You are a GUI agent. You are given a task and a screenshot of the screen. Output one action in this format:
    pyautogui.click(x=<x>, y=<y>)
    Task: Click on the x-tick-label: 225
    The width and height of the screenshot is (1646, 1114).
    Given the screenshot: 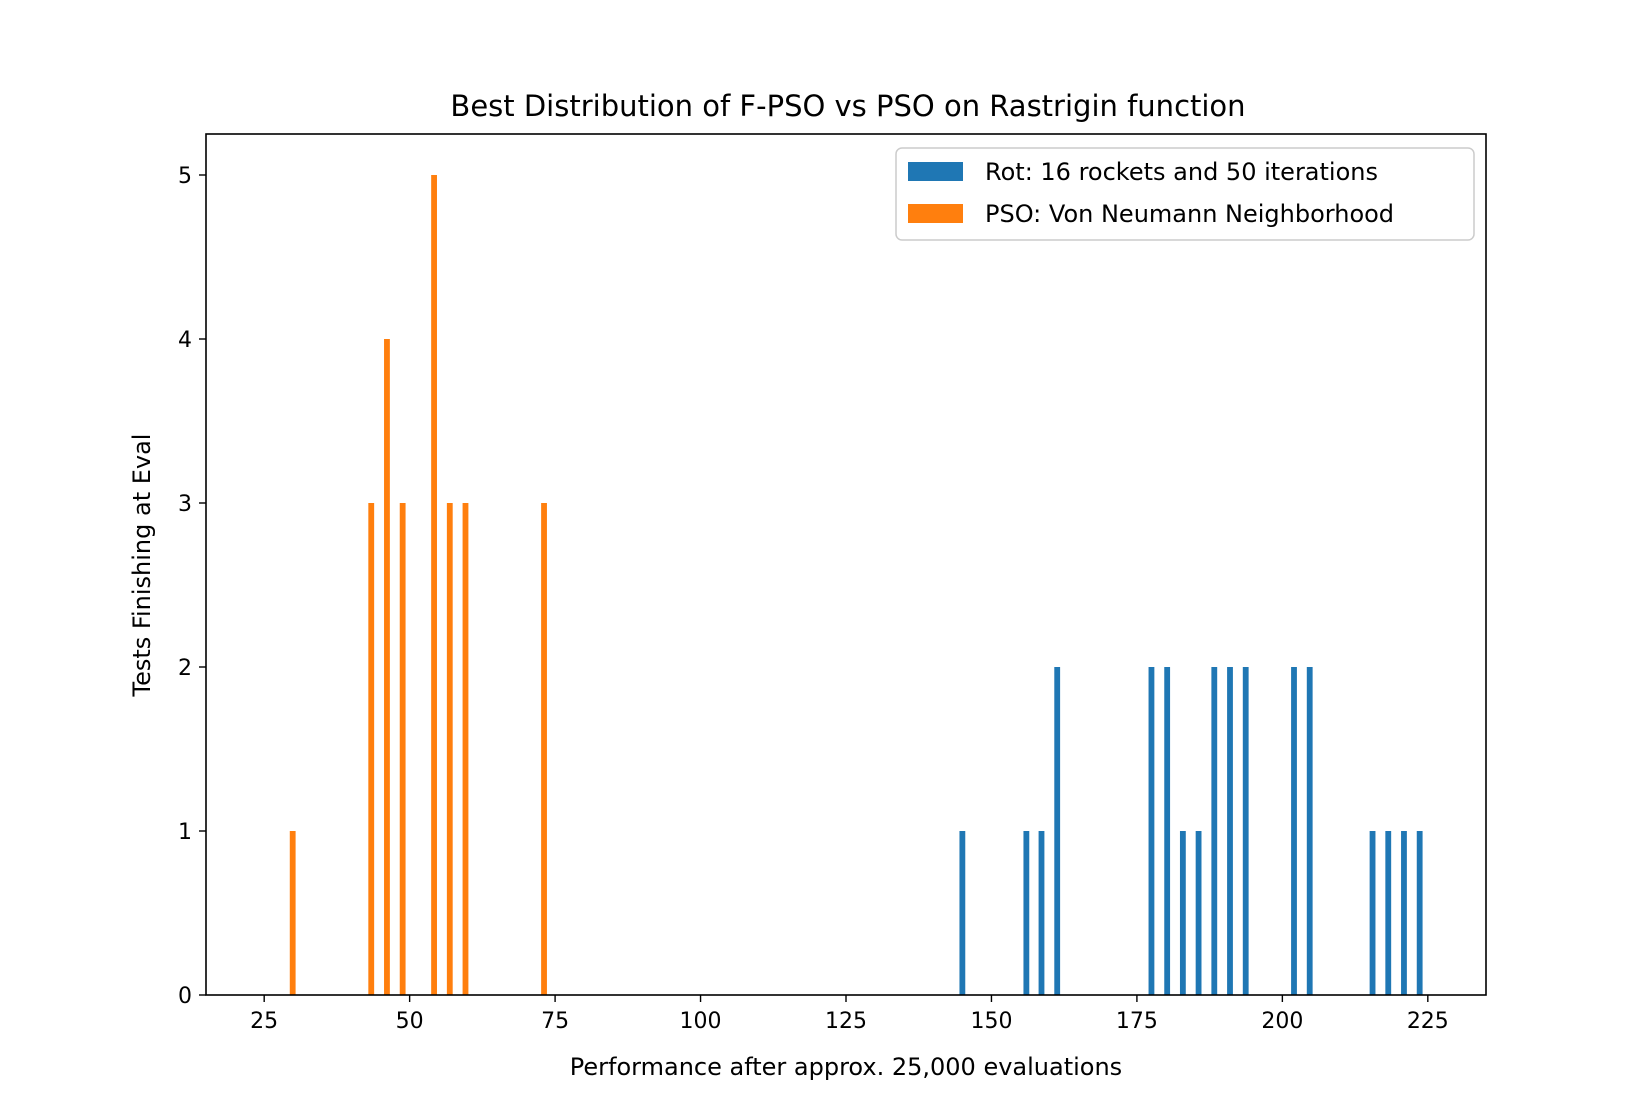 What is the action you would take?
    pyautogui.click(x=1428, y=1021)
    